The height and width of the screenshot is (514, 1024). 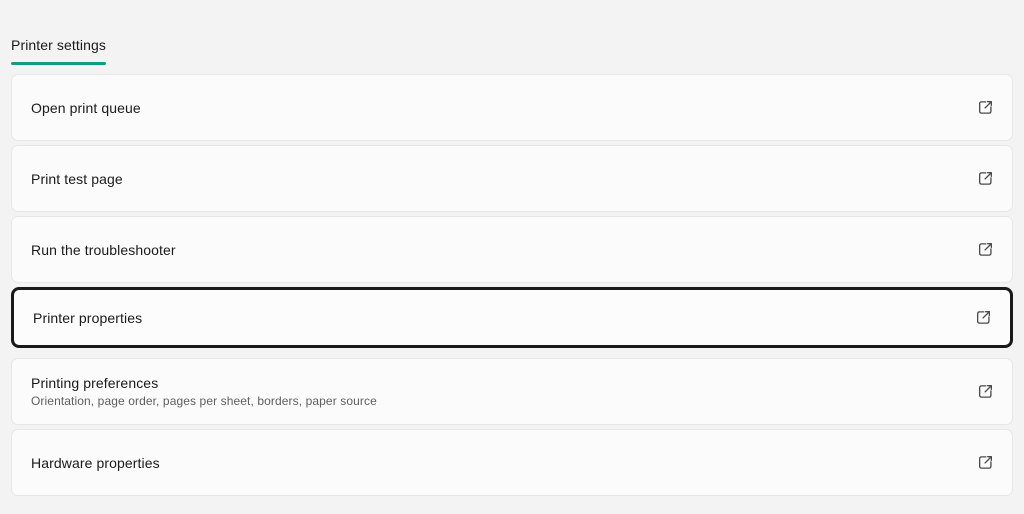 I want to click on row-title: Run the troubleshooter, so click(x=103, y=249).